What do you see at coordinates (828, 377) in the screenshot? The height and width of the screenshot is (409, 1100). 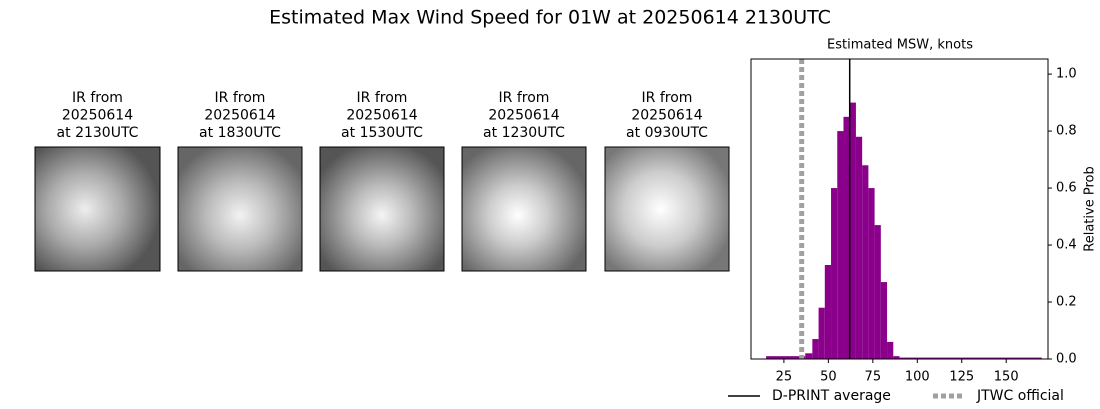 I see `x-tick-label: 50` at bounding box center [828, 377].